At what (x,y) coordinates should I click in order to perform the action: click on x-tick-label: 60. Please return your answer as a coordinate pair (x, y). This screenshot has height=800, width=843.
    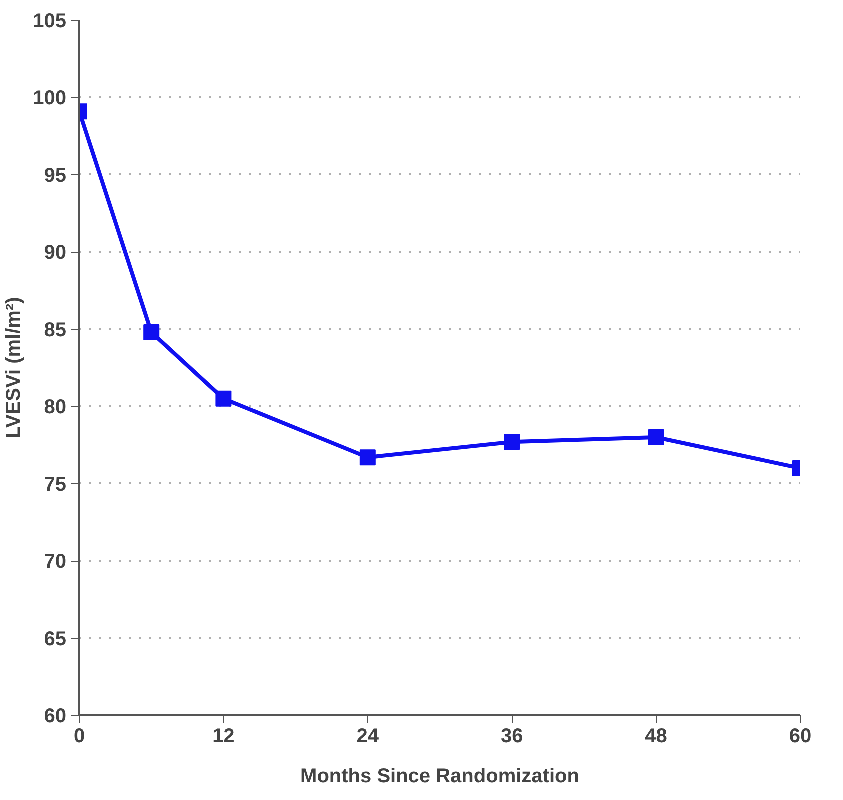
    Looking at the image, I should click on (800, 737).